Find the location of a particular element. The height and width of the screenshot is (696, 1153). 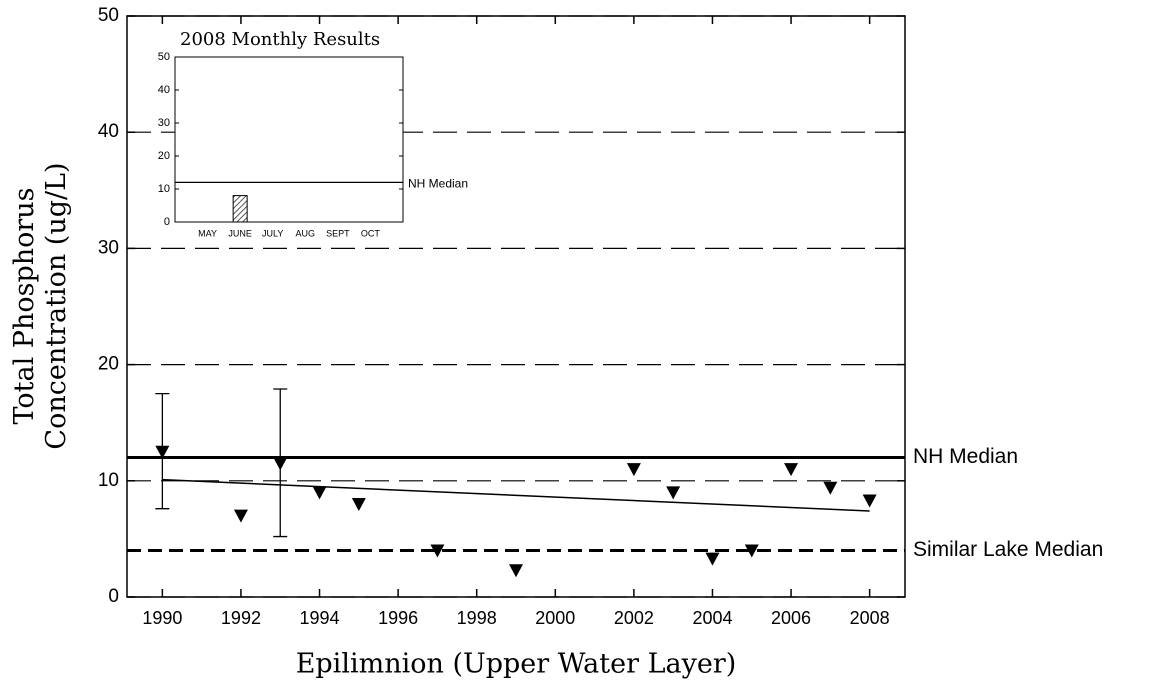

x-tick-label: 1994 is located at coordinates (320, 618).